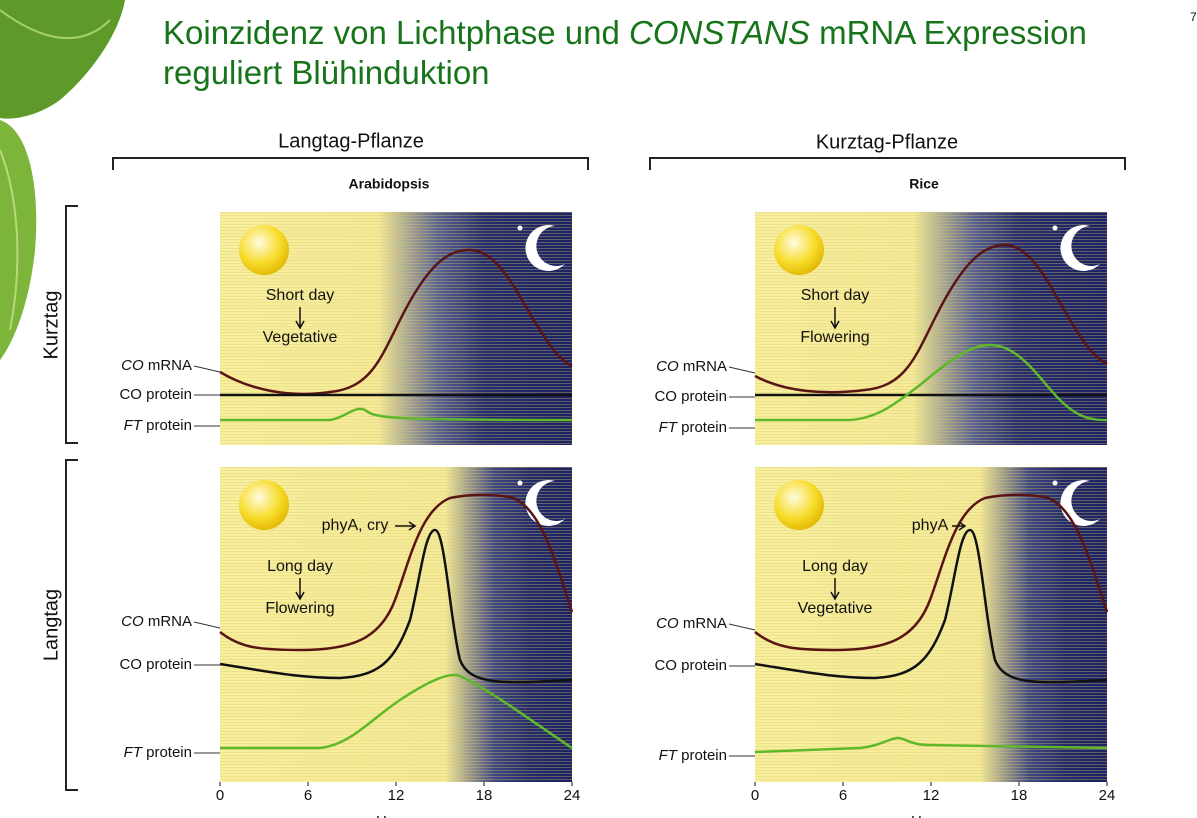 This screenshot has height=818, width=1197. Describe the element at coordinates (51, 625) in the screenshot. I see `row-label: Langtag` at that location.